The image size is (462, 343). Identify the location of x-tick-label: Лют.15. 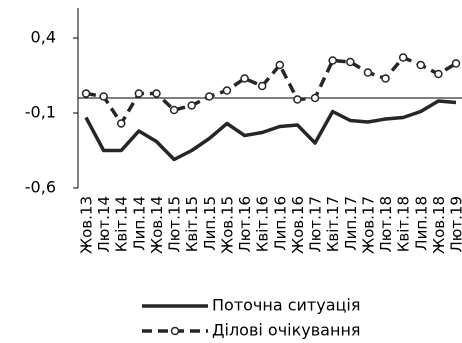
(175, 224).